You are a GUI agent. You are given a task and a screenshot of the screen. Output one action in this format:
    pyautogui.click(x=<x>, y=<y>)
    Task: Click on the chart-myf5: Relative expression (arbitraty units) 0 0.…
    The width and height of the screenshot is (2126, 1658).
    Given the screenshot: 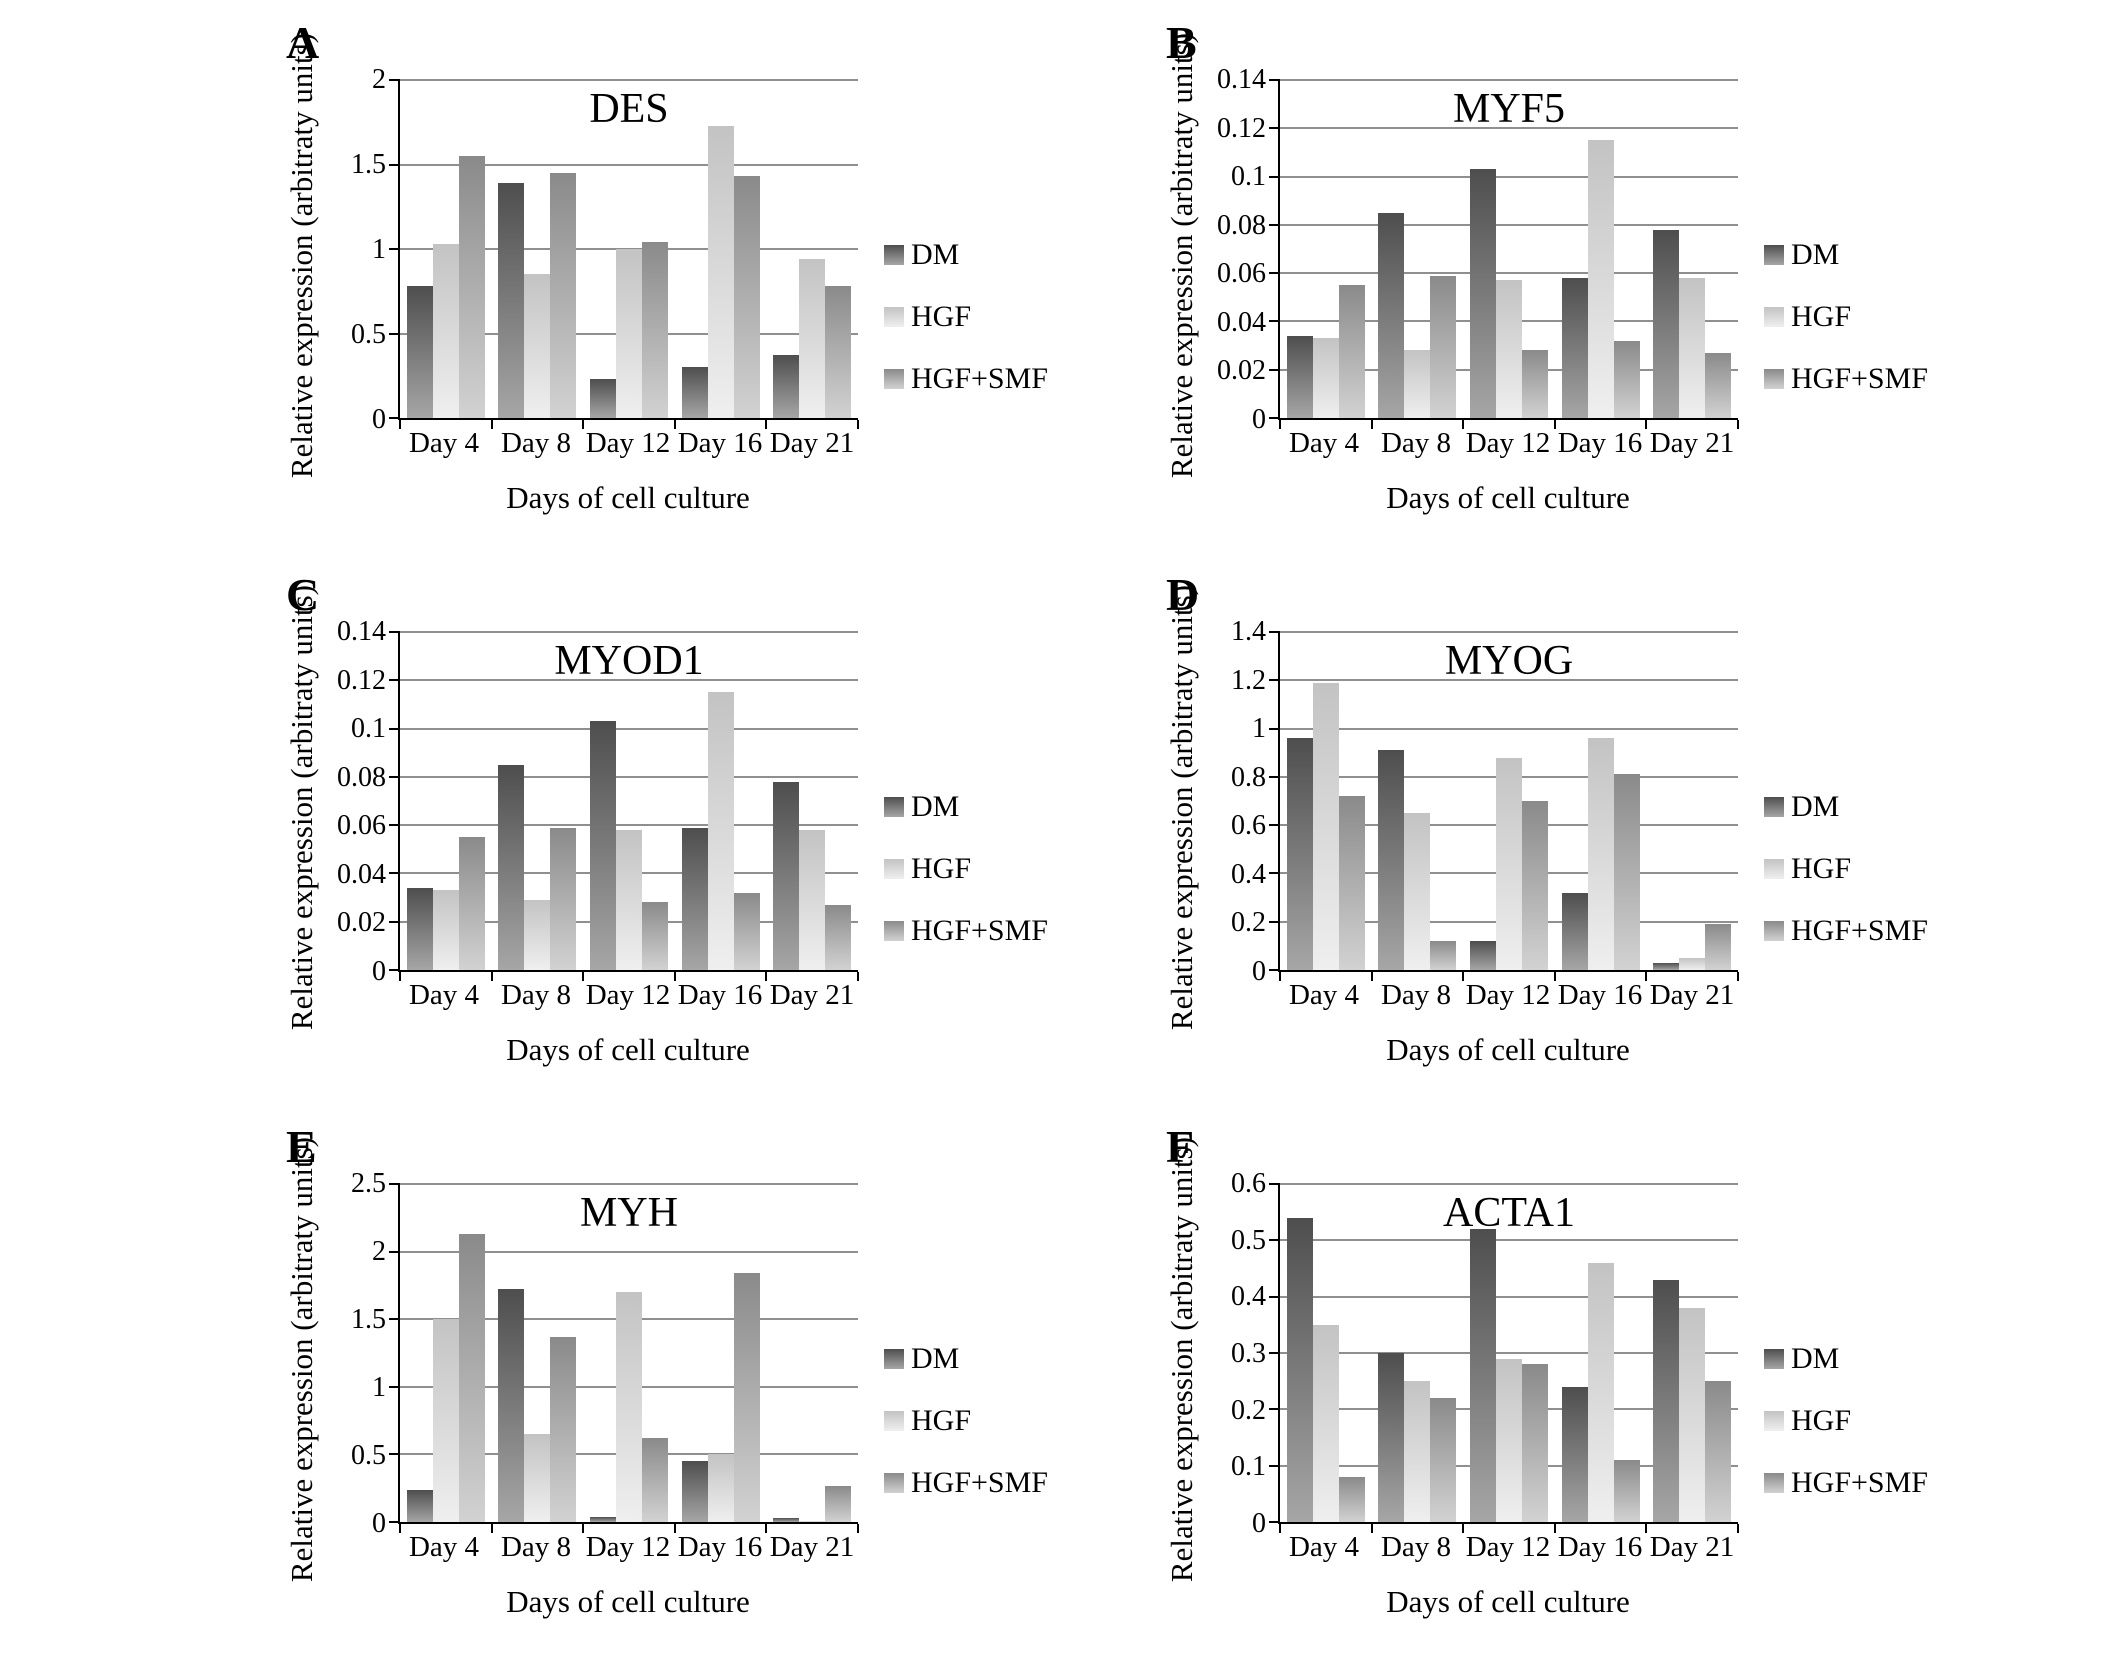 What is the action you would take?
    pyautogui.click(x=1643, y=274)
    